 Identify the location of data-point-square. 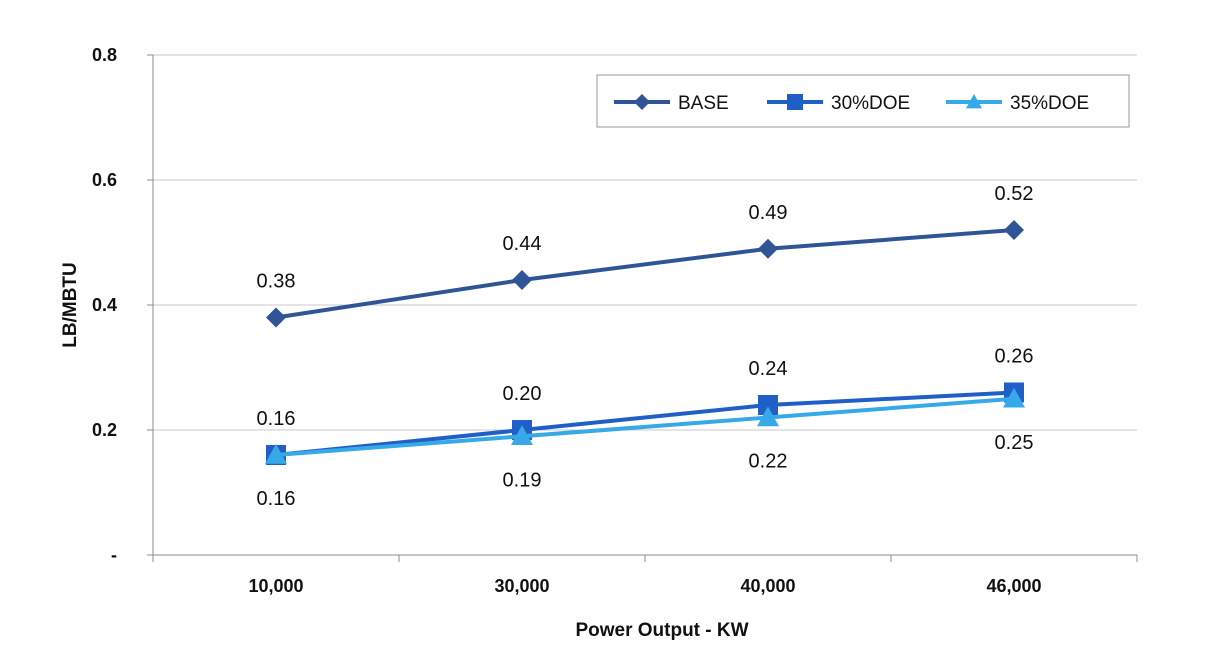
(768, 405).